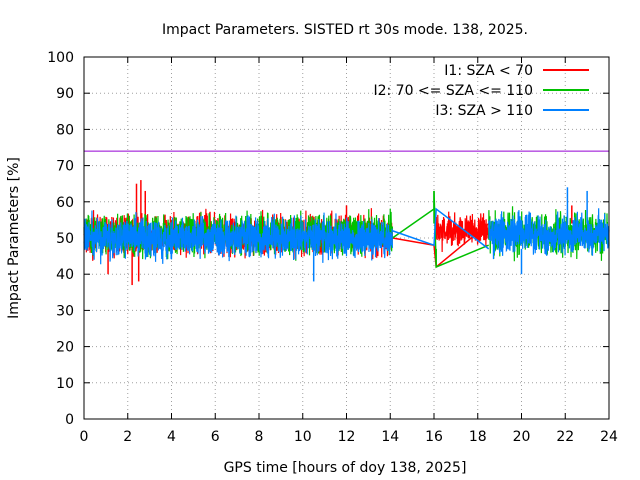  What do you see at coordinates (65, 239) in the screenshot?
I see `y-tick-label: 50` at bounding box center [65, 239].